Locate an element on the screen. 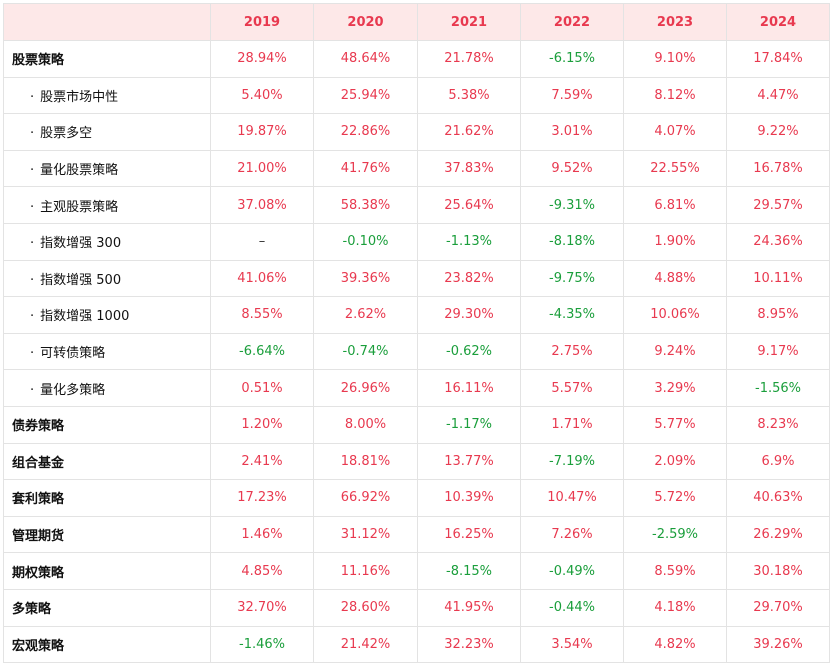 This screenshot has height=668, width=832. sub-strategy-label: 股票市场中性 is located at coordinates (107, 95).